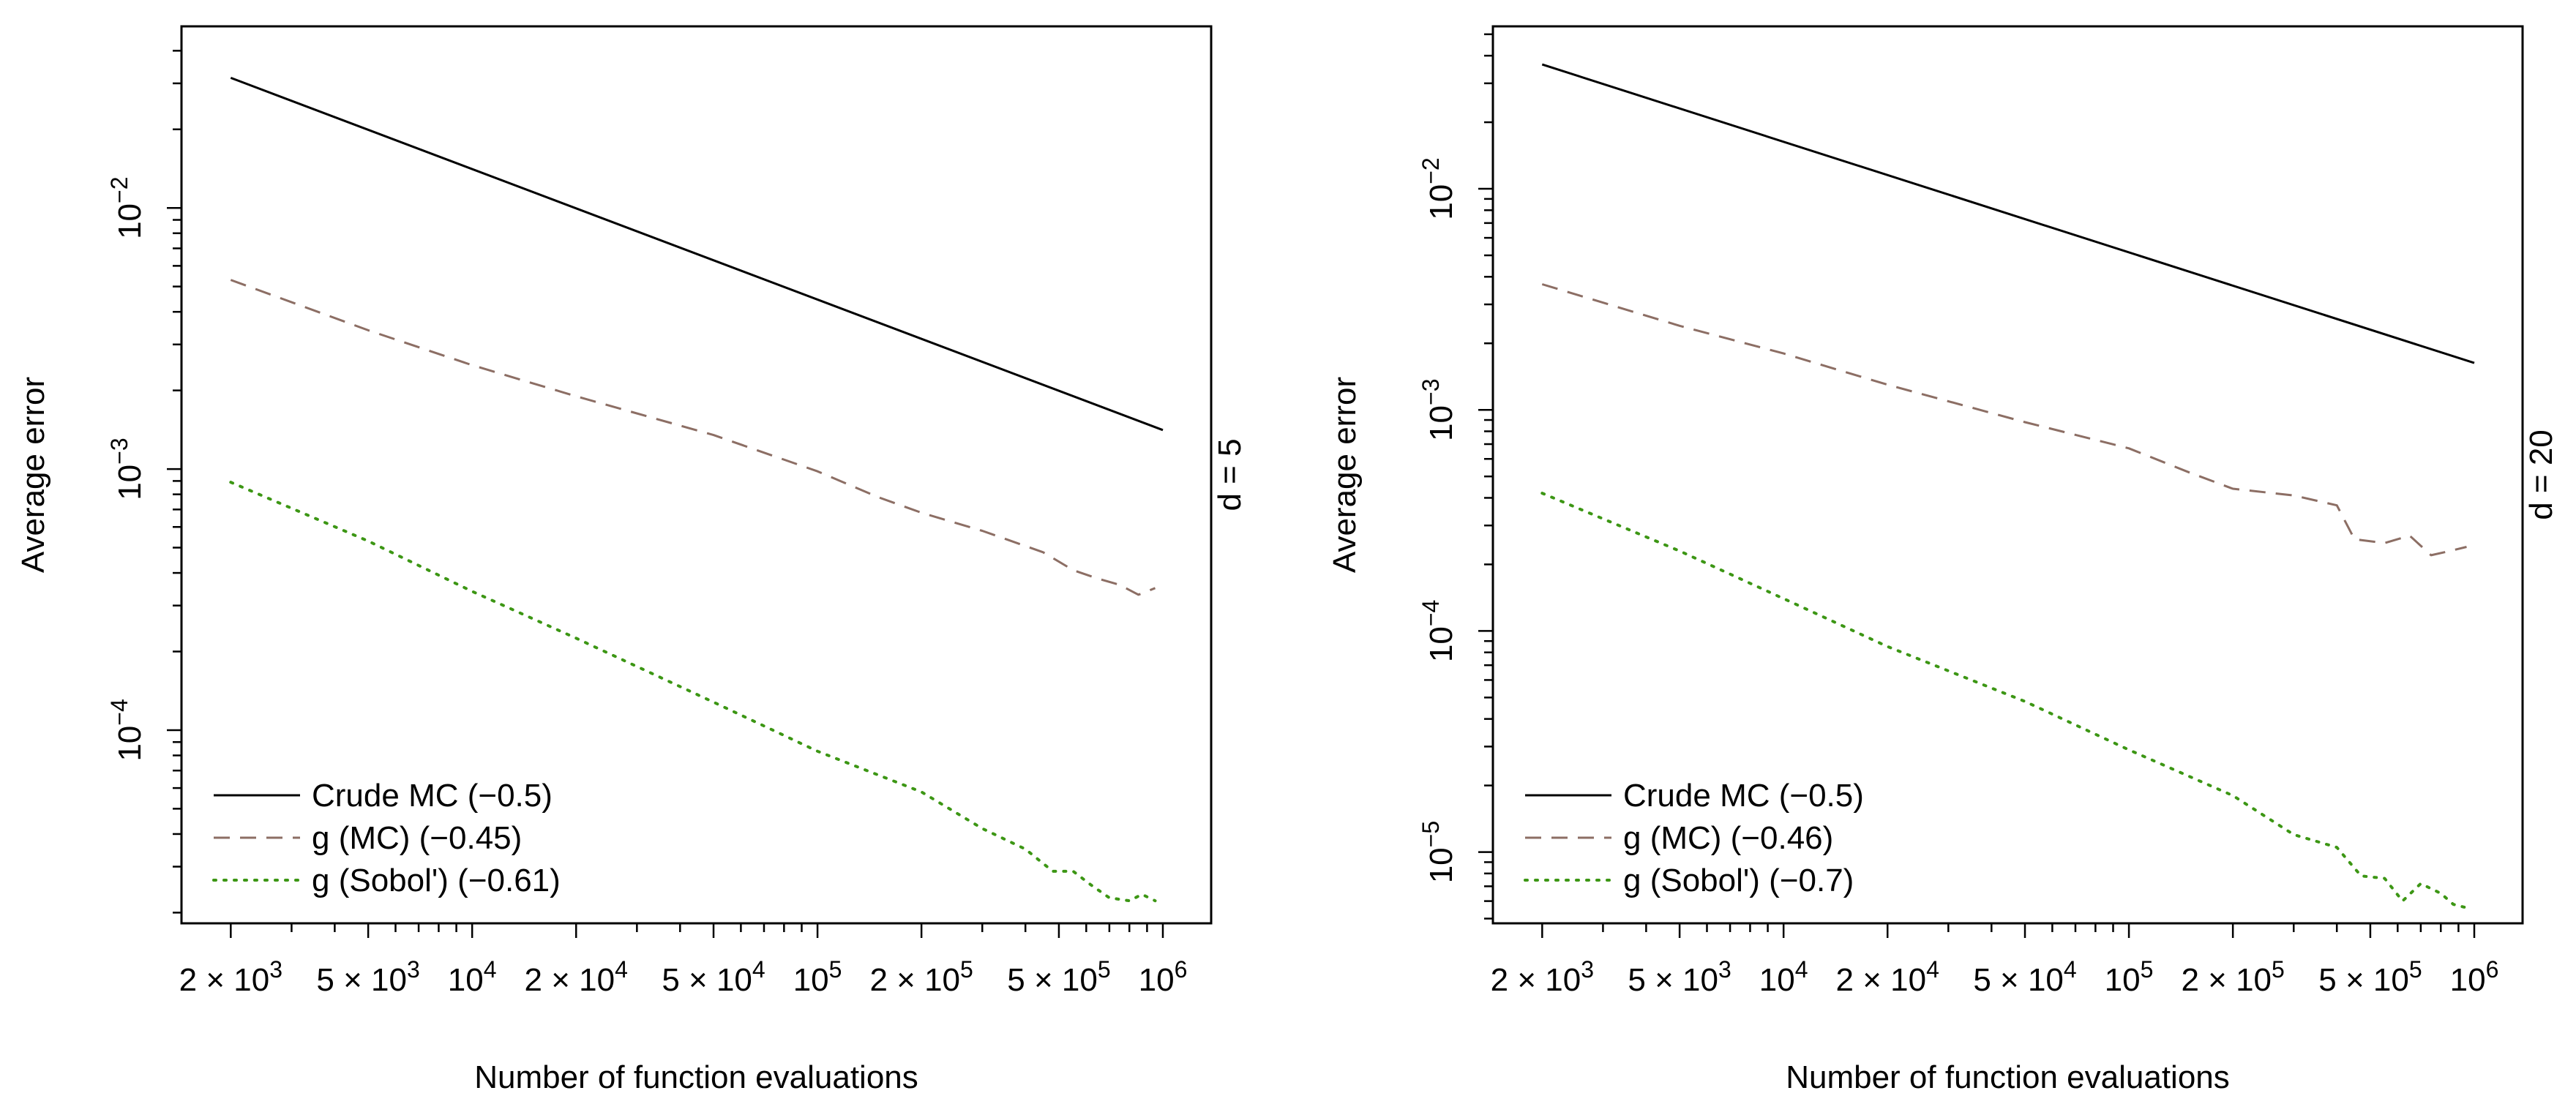 This screenshot has height=1115, width=2576. I want to click on y-tick-label: 10−5, so click(1438, 852).